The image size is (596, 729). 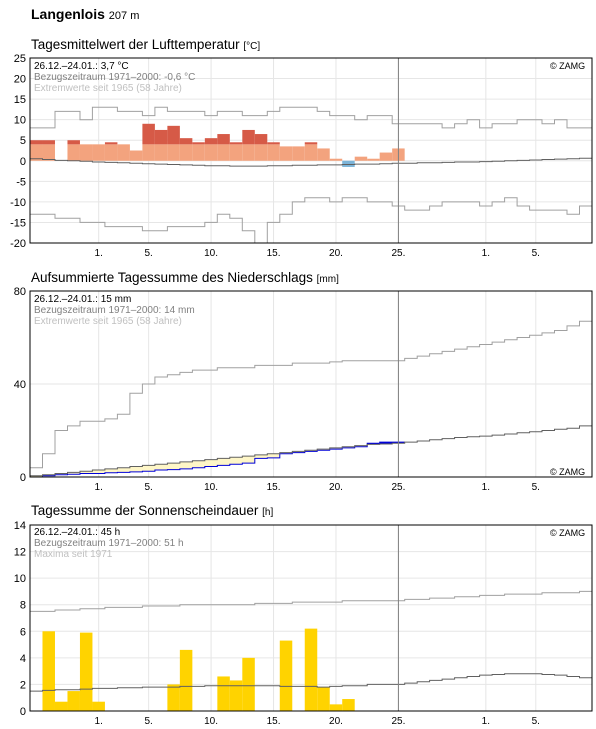 I want to click on sun-unit: [h], so click(x=268, y=512).